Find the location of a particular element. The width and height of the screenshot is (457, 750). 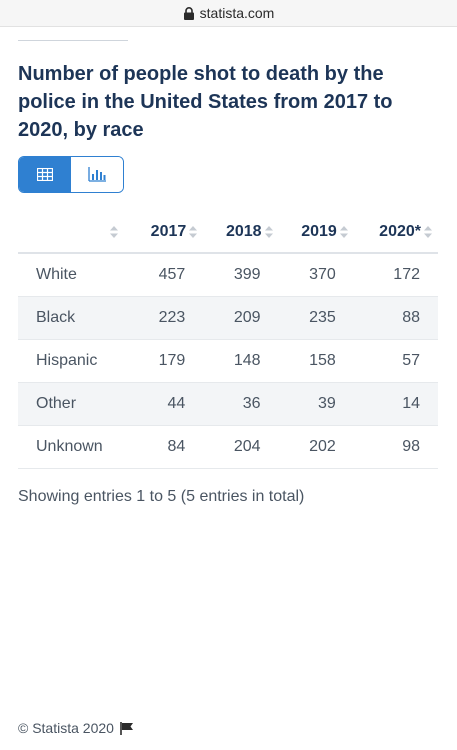

table-row: Unknown 84 204 202 98 is located at coordinates (228, 447).